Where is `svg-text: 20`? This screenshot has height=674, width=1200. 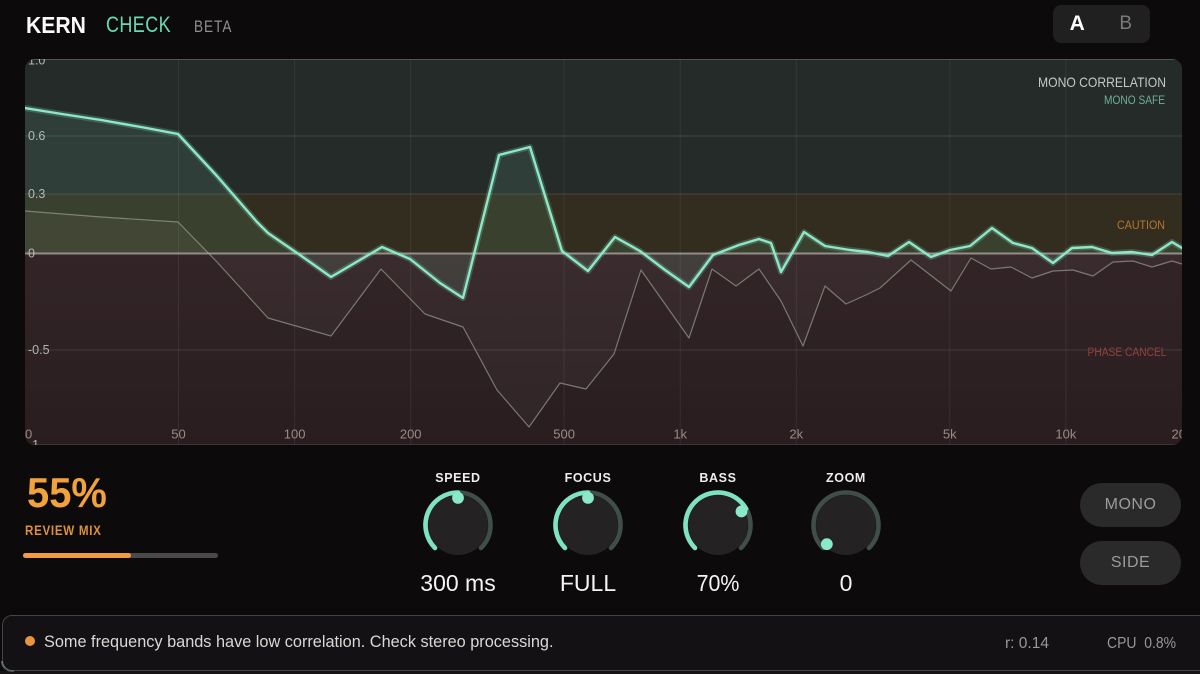
svg-text: 20 is located at coordinates (28, 434).